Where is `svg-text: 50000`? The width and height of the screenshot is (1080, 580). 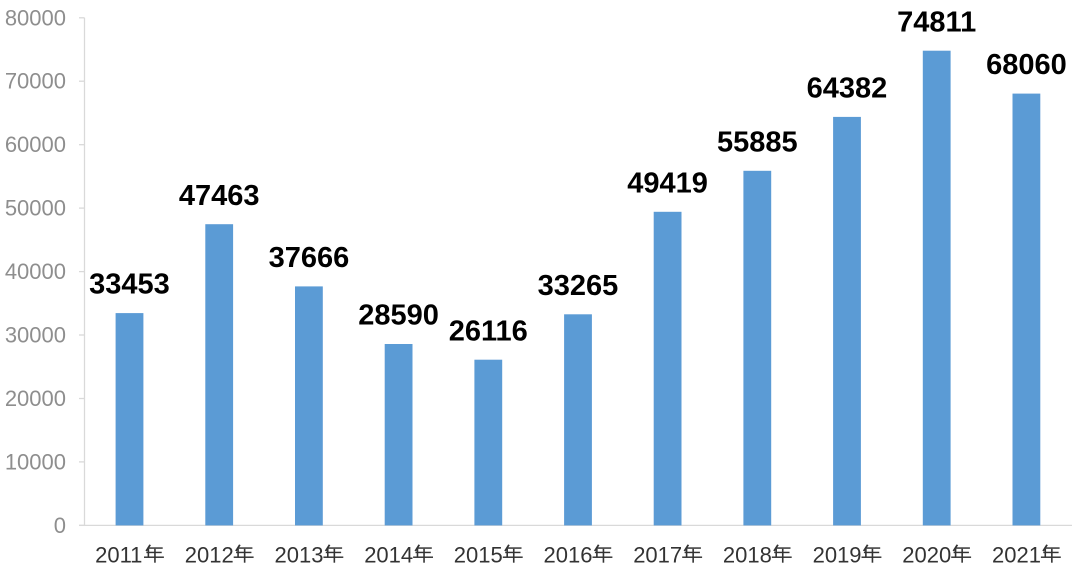 svg-text: 50000 is located at coordinates (35, 208).